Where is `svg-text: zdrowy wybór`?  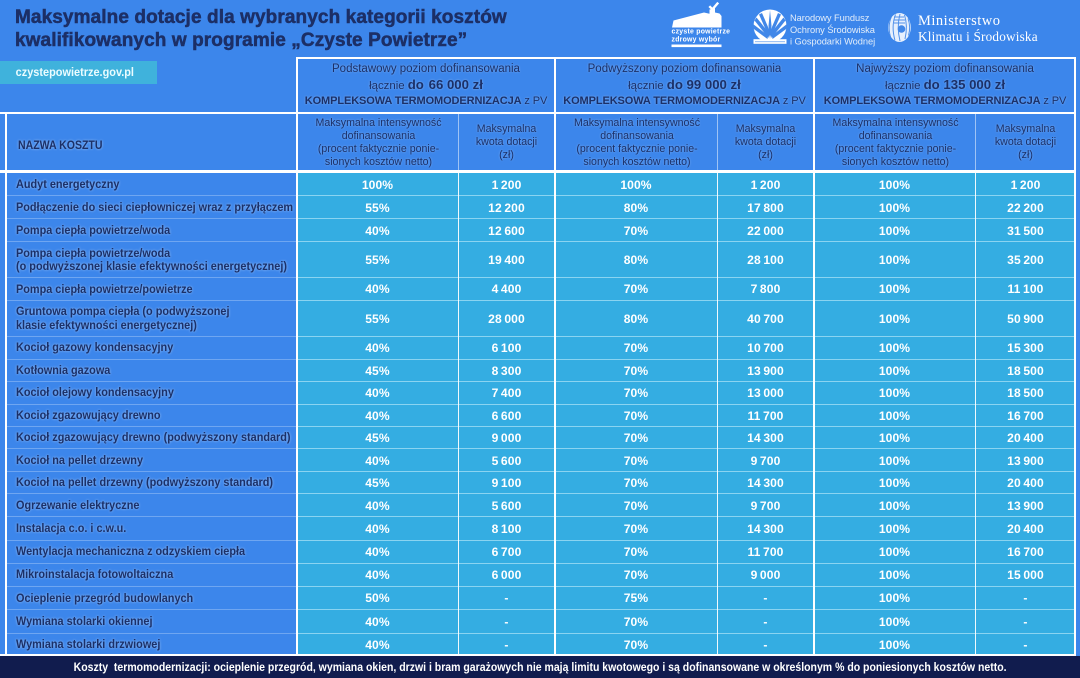 svg-text: zdrowy wybór is located at coordinates (696, 40).